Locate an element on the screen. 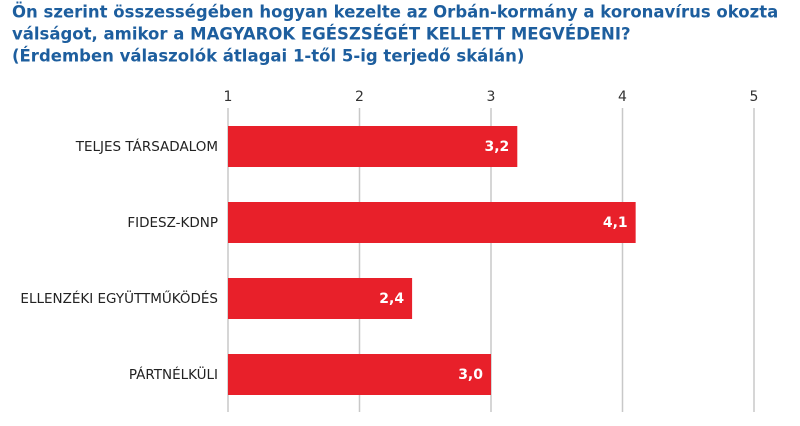 Image resolution: width=800 pixels, height=426 pixels. category-label: ELLENZÉKI EGYÜTTMŰKÖDÉS is located at coordinates (119, 298).